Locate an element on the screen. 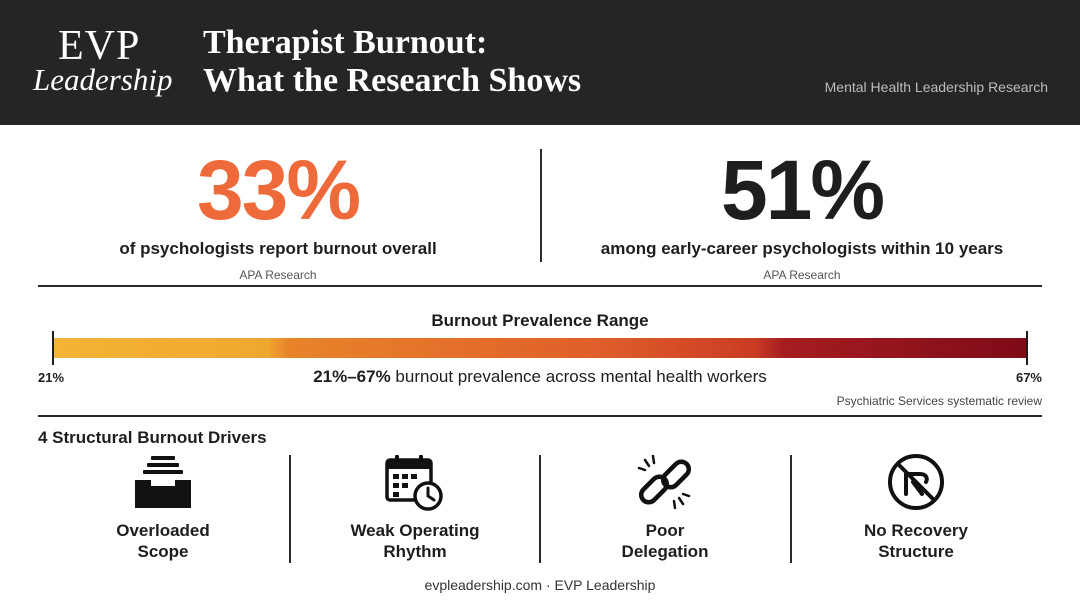  driver-label-line: Rhythm is located at coordinates (415, 551).